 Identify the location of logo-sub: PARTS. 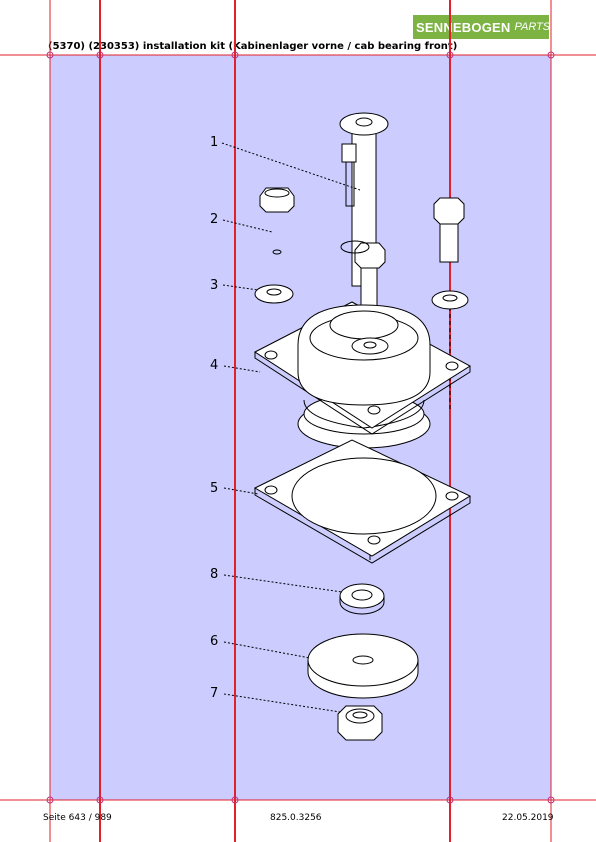
(532, 27).